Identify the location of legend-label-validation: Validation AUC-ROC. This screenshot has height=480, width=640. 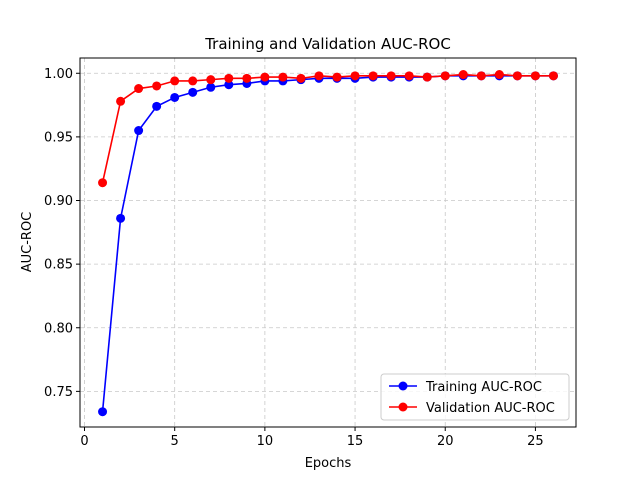
(490, 408).